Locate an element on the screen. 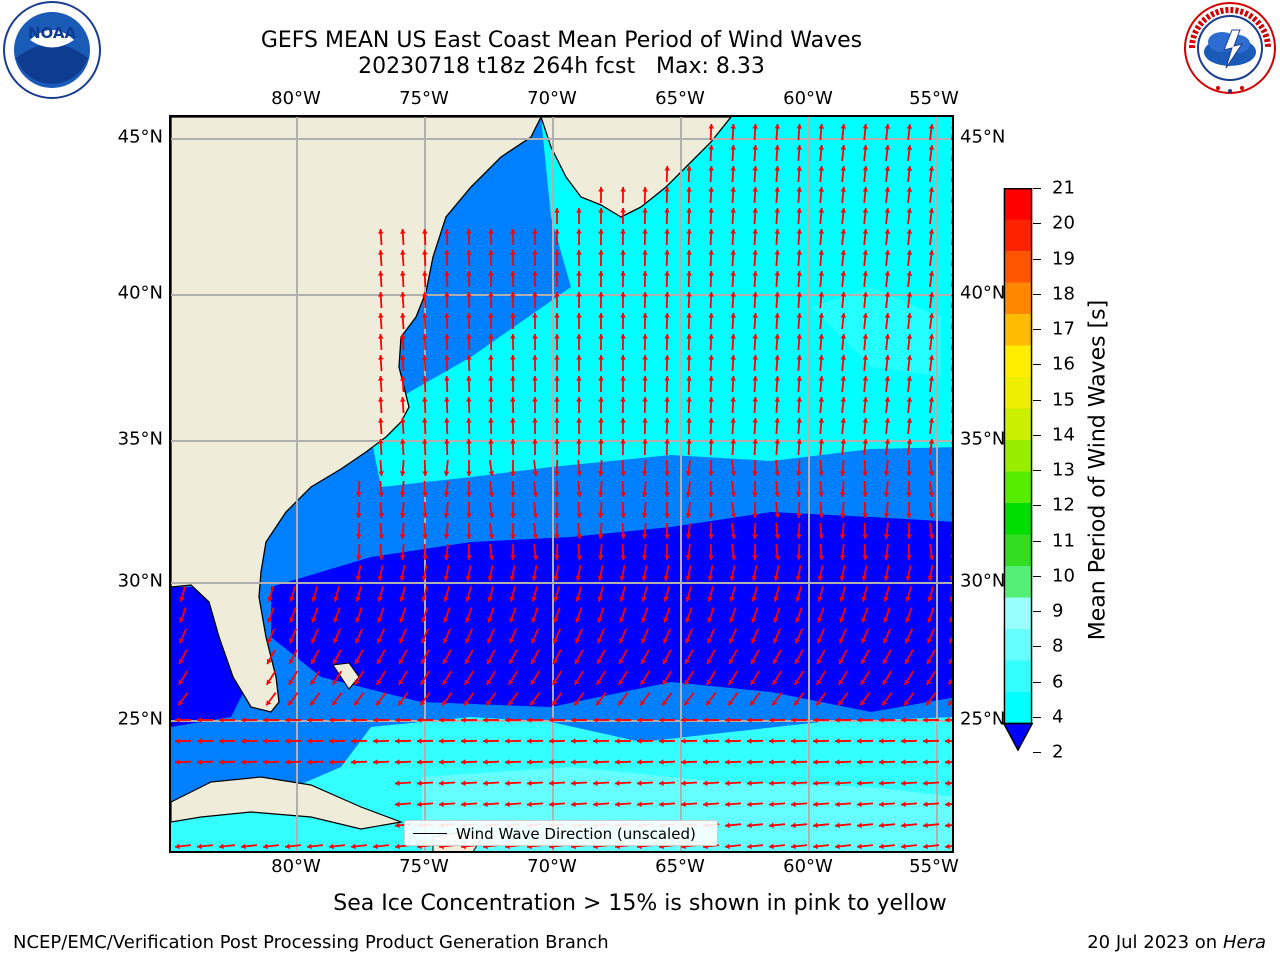  nws-logo is located at coordinates (1230, 50).